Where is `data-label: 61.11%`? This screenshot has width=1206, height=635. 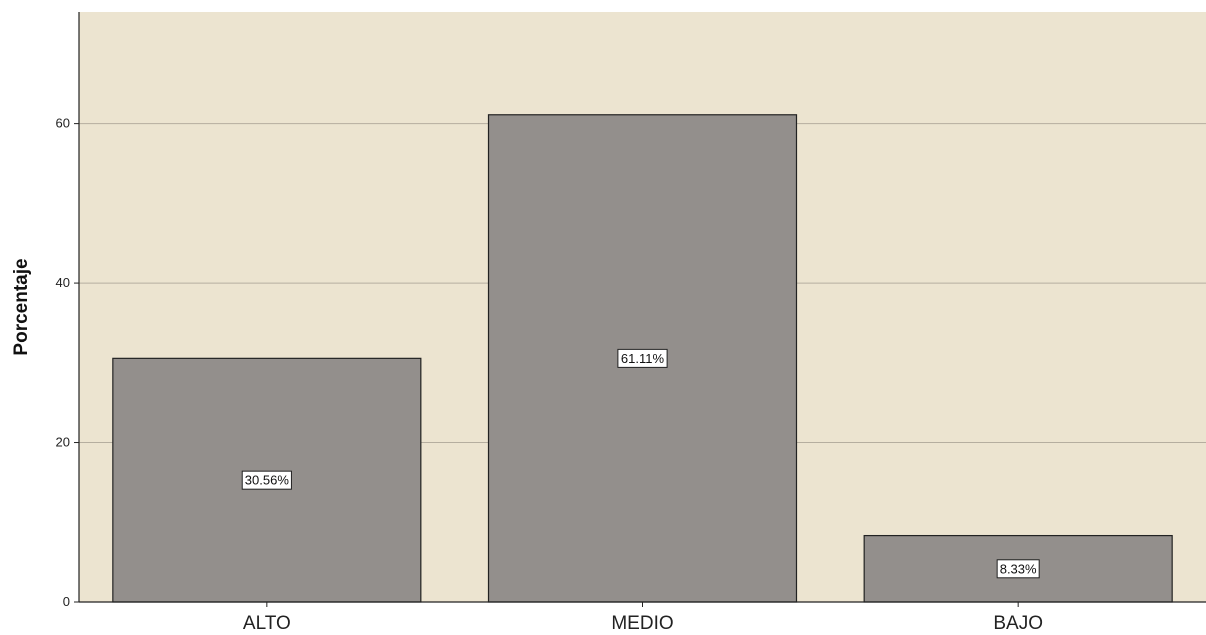
data-label: 61.11% is located at coordinates (643, 358).